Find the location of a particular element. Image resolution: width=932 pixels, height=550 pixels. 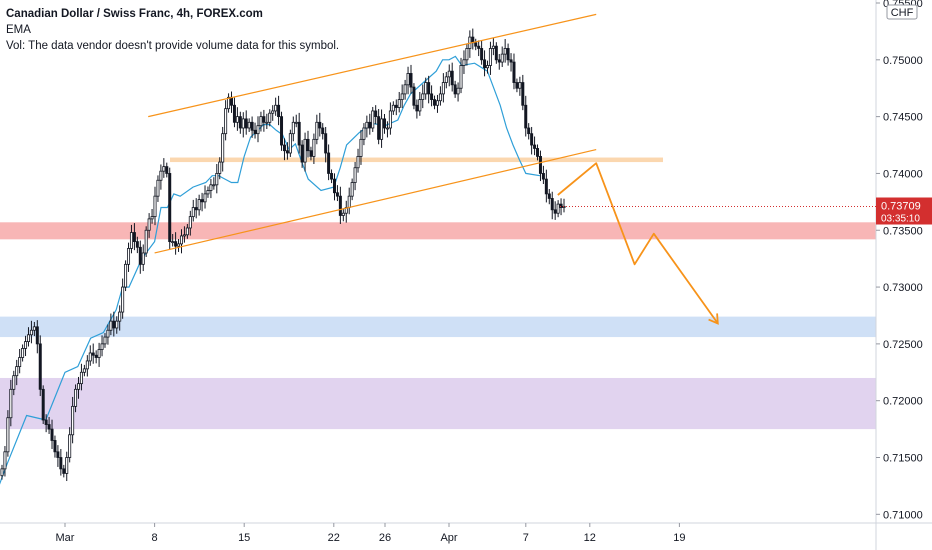

time-tick-label: 26 is located at coordinates (385, 538).